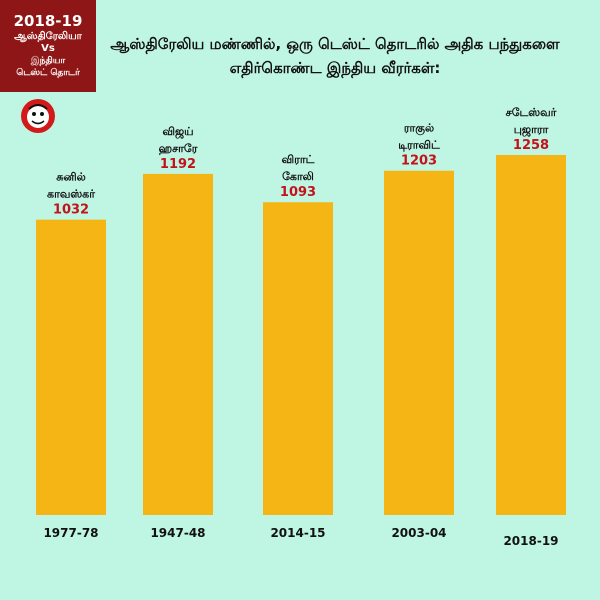 This screenshot has height=600, width=600. I want to click on badge-year: 2018-19, so click(48, 21).